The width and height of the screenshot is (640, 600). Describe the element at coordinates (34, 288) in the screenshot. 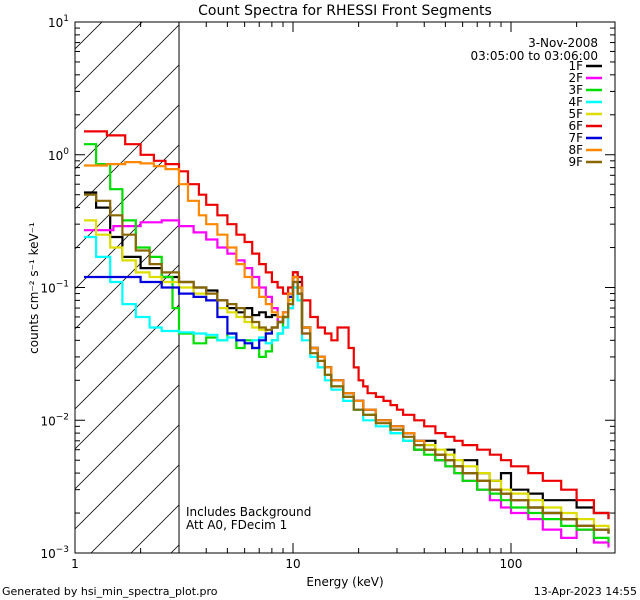

I see `y-axis-label: counts cm⁻² s⁻¹ keV⁻¹` at that location.